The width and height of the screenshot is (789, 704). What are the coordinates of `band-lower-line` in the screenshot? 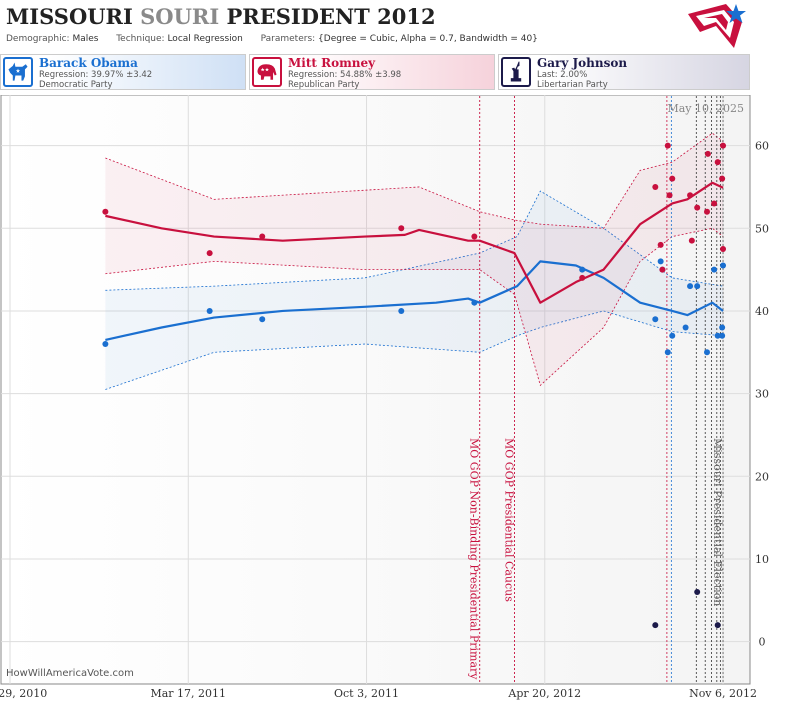 It's located at (414, 350).